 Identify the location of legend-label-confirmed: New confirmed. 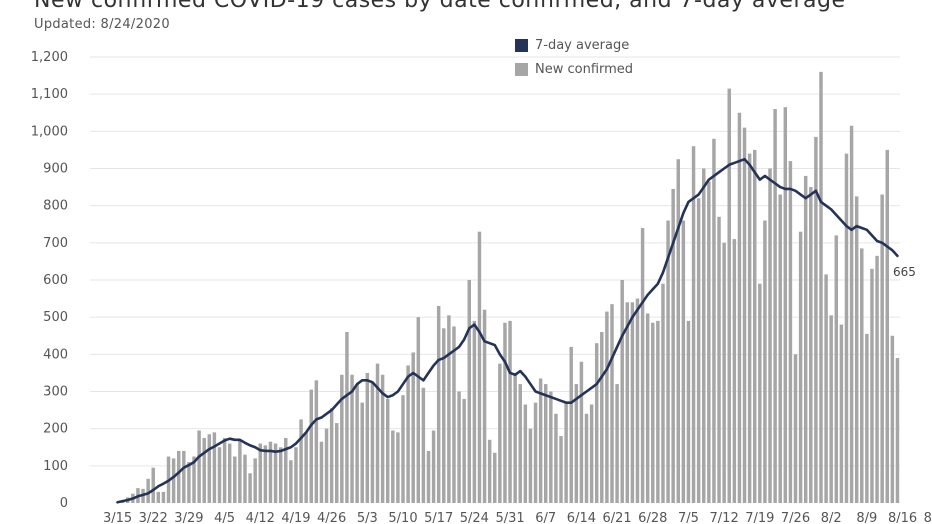
(584, 69).